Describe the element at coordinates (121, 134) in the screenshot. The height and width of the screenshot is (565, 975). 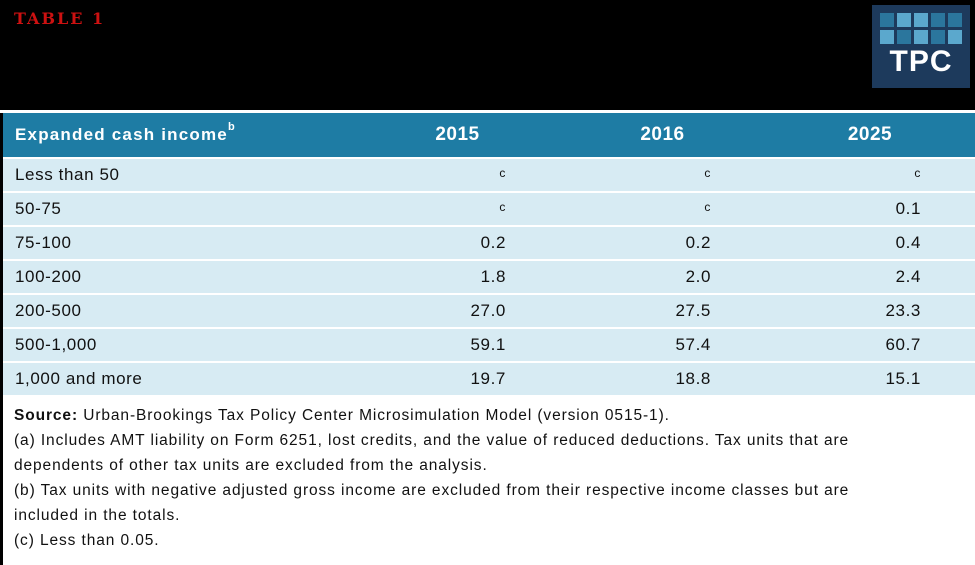
I see `column-header-label: Expanded cash income` at that location.